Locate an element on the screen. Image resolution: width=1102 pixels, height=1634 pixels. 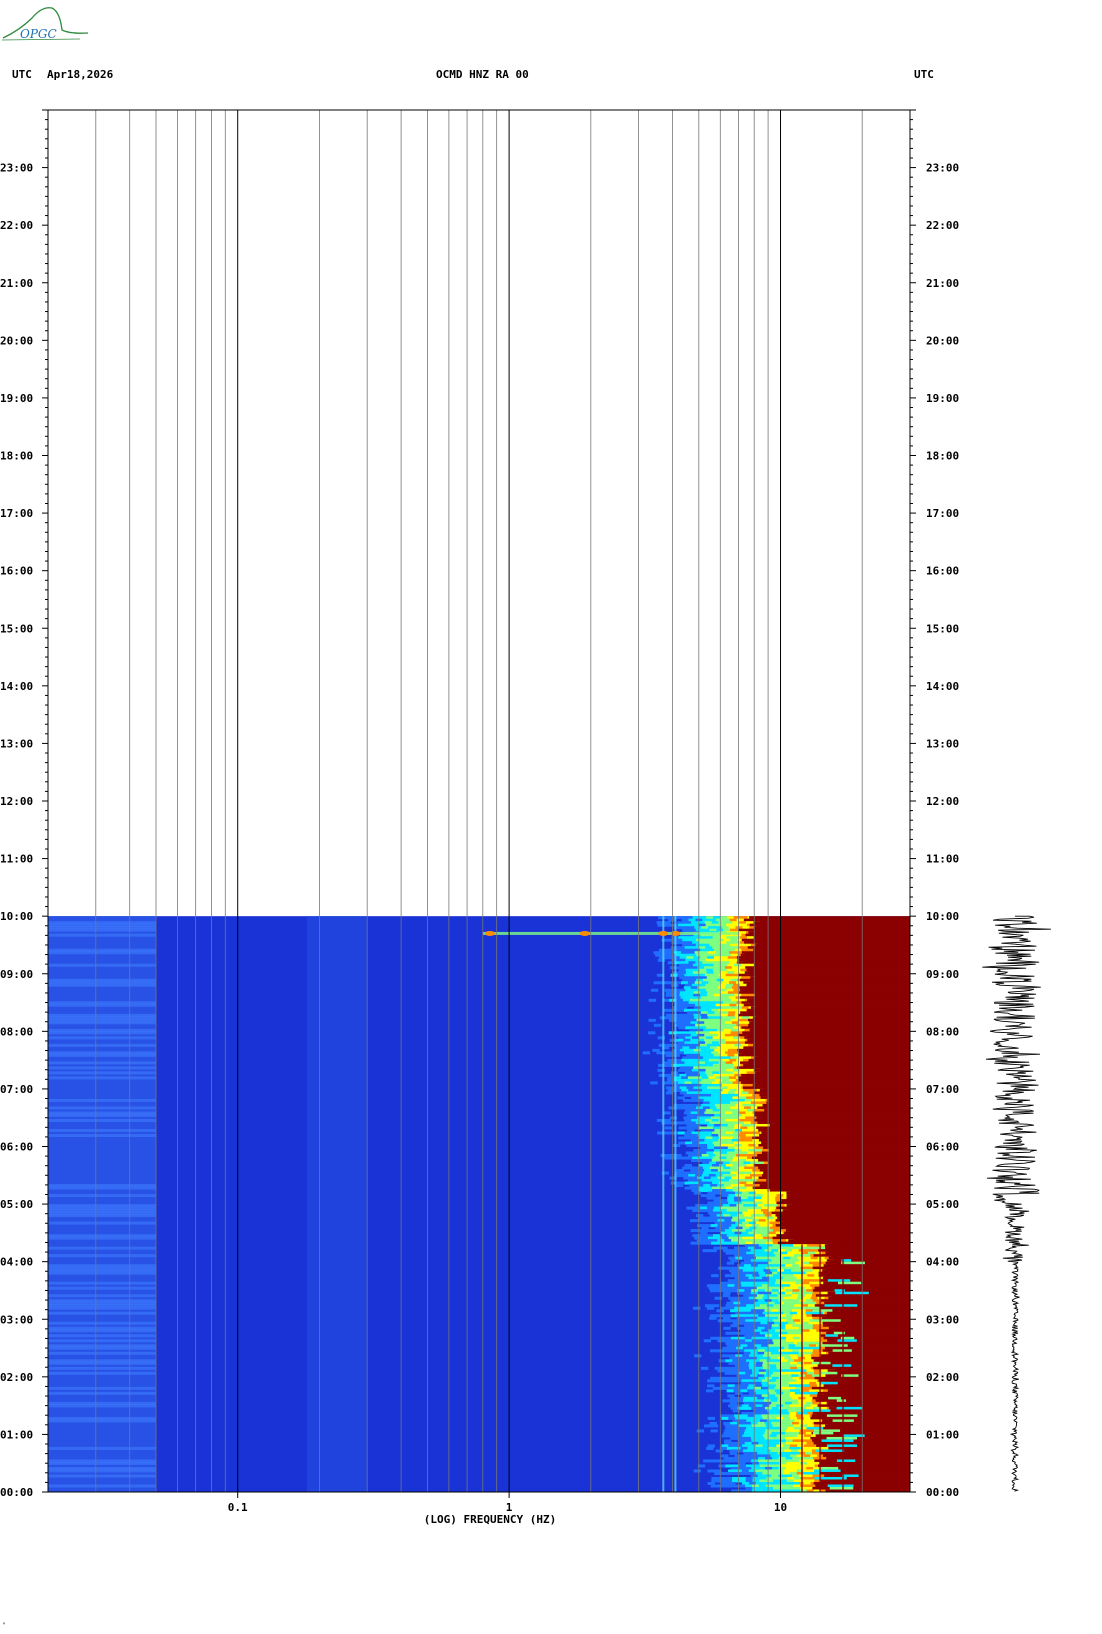
x-axis-label: (LOG) FREQUENCY (HZ) is located at coordinates (490, 1519).